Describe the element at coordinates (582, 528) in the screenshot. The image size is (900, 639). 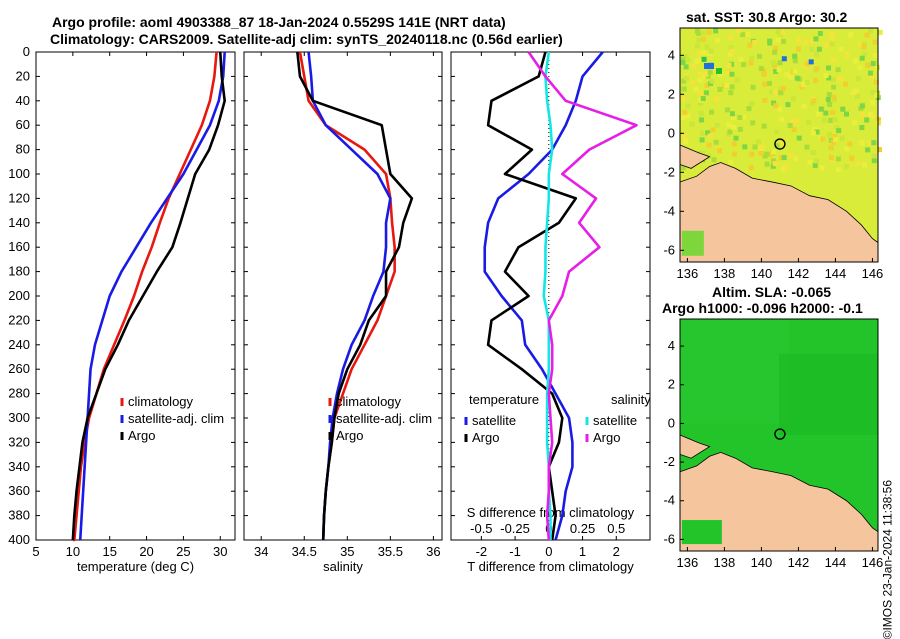
I see `salinity-diff-tick-label: 0.25` at that location.